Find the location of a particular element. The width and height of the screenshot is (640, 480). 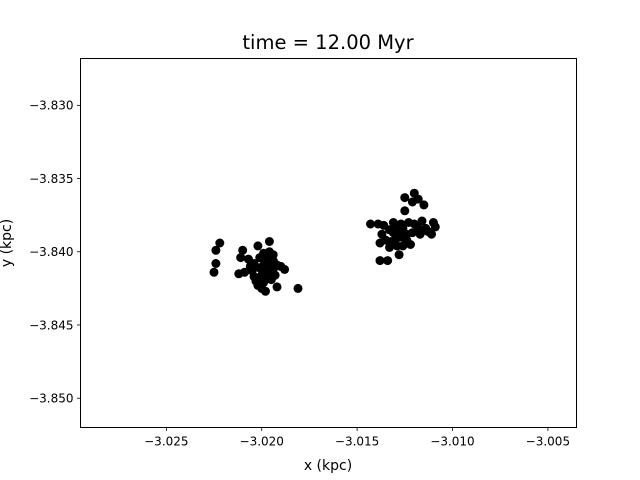

y-tick-label: −3.835 is located at coordinates (51, 179).